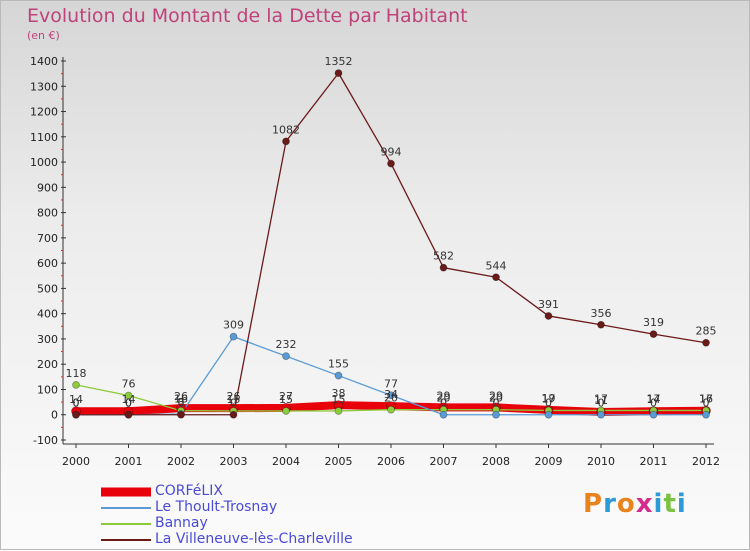  I want to click on logo-letter: t, so click(670, 504).